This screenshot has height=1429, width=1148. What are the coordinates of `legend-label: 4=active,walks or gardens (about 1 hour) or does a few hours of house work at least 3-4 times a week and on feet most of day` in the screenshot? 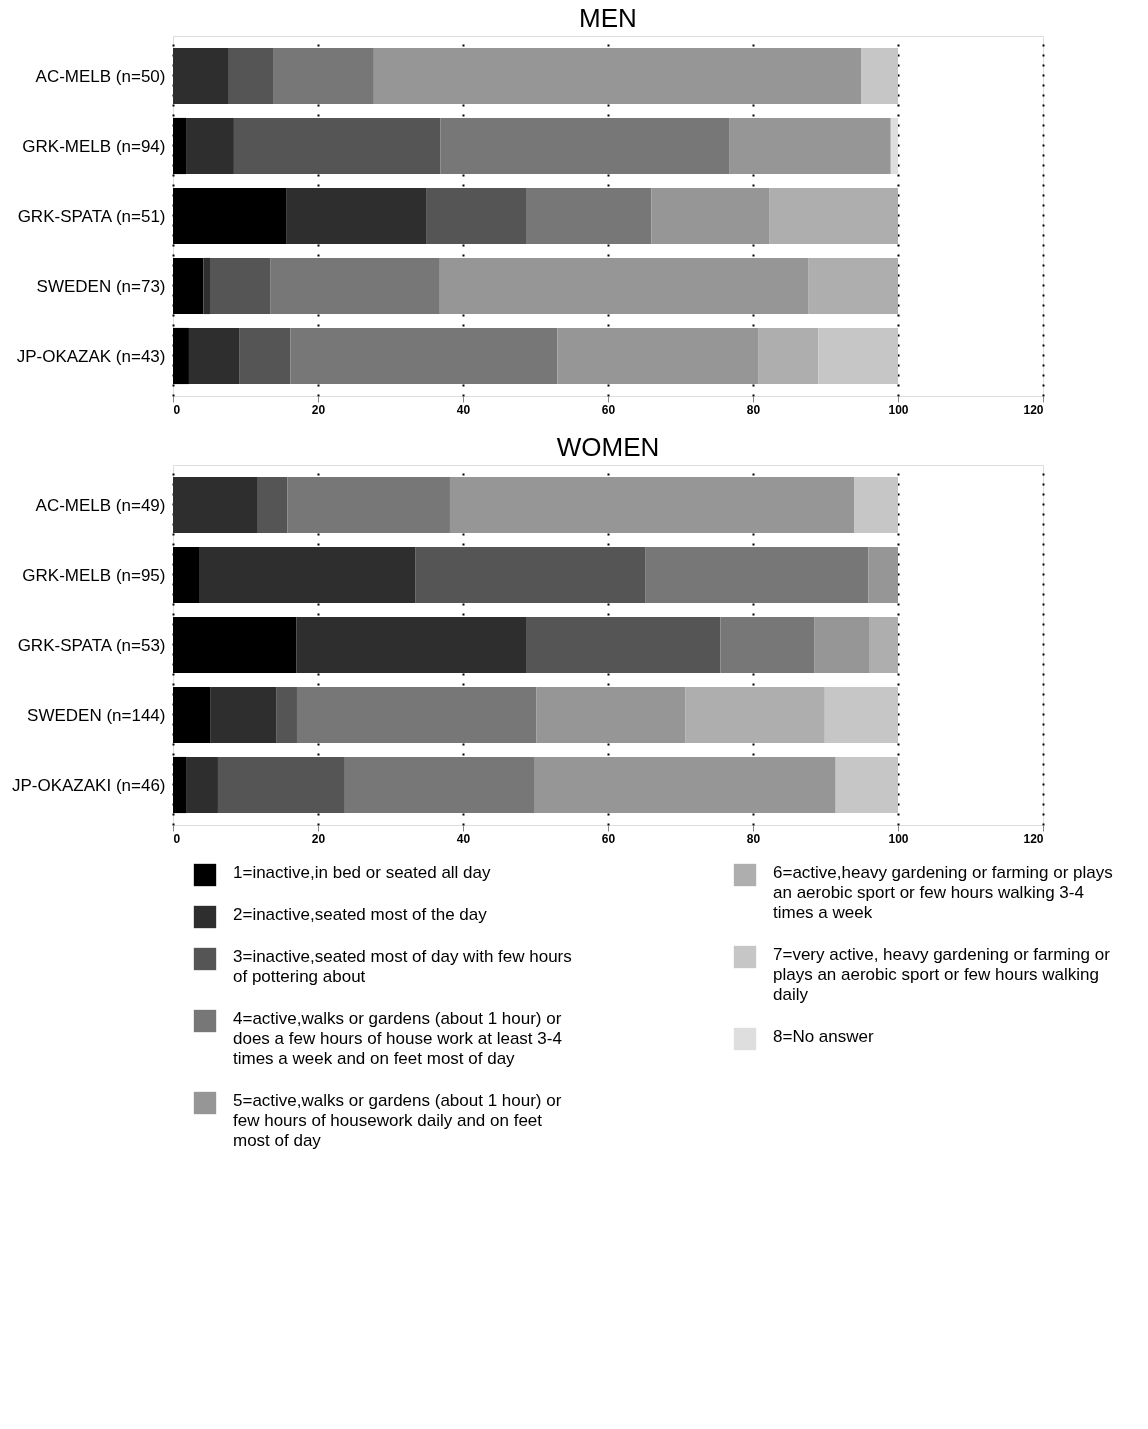 It's located at (397, 1038).